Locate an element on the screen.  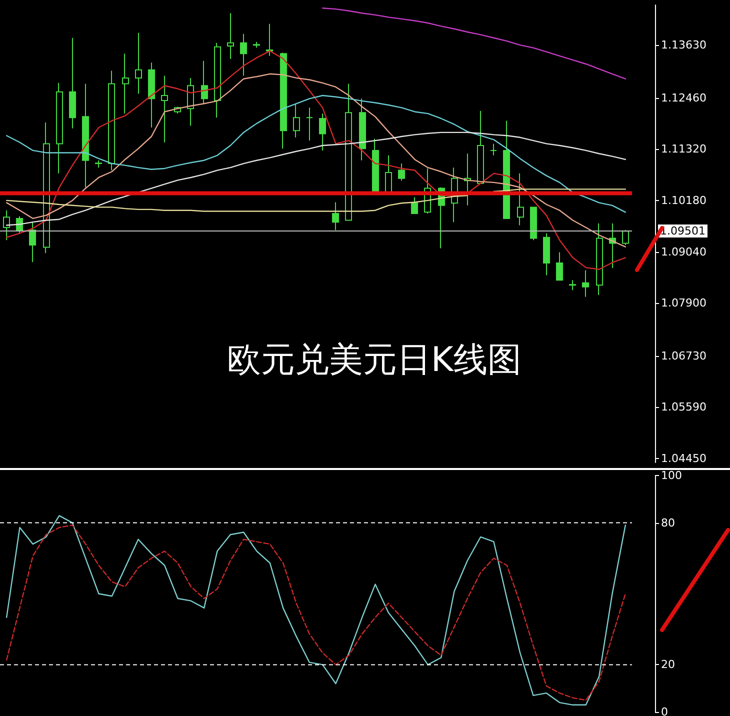
y-tick-label: 1.13630 is located at coordinates (683, 45).